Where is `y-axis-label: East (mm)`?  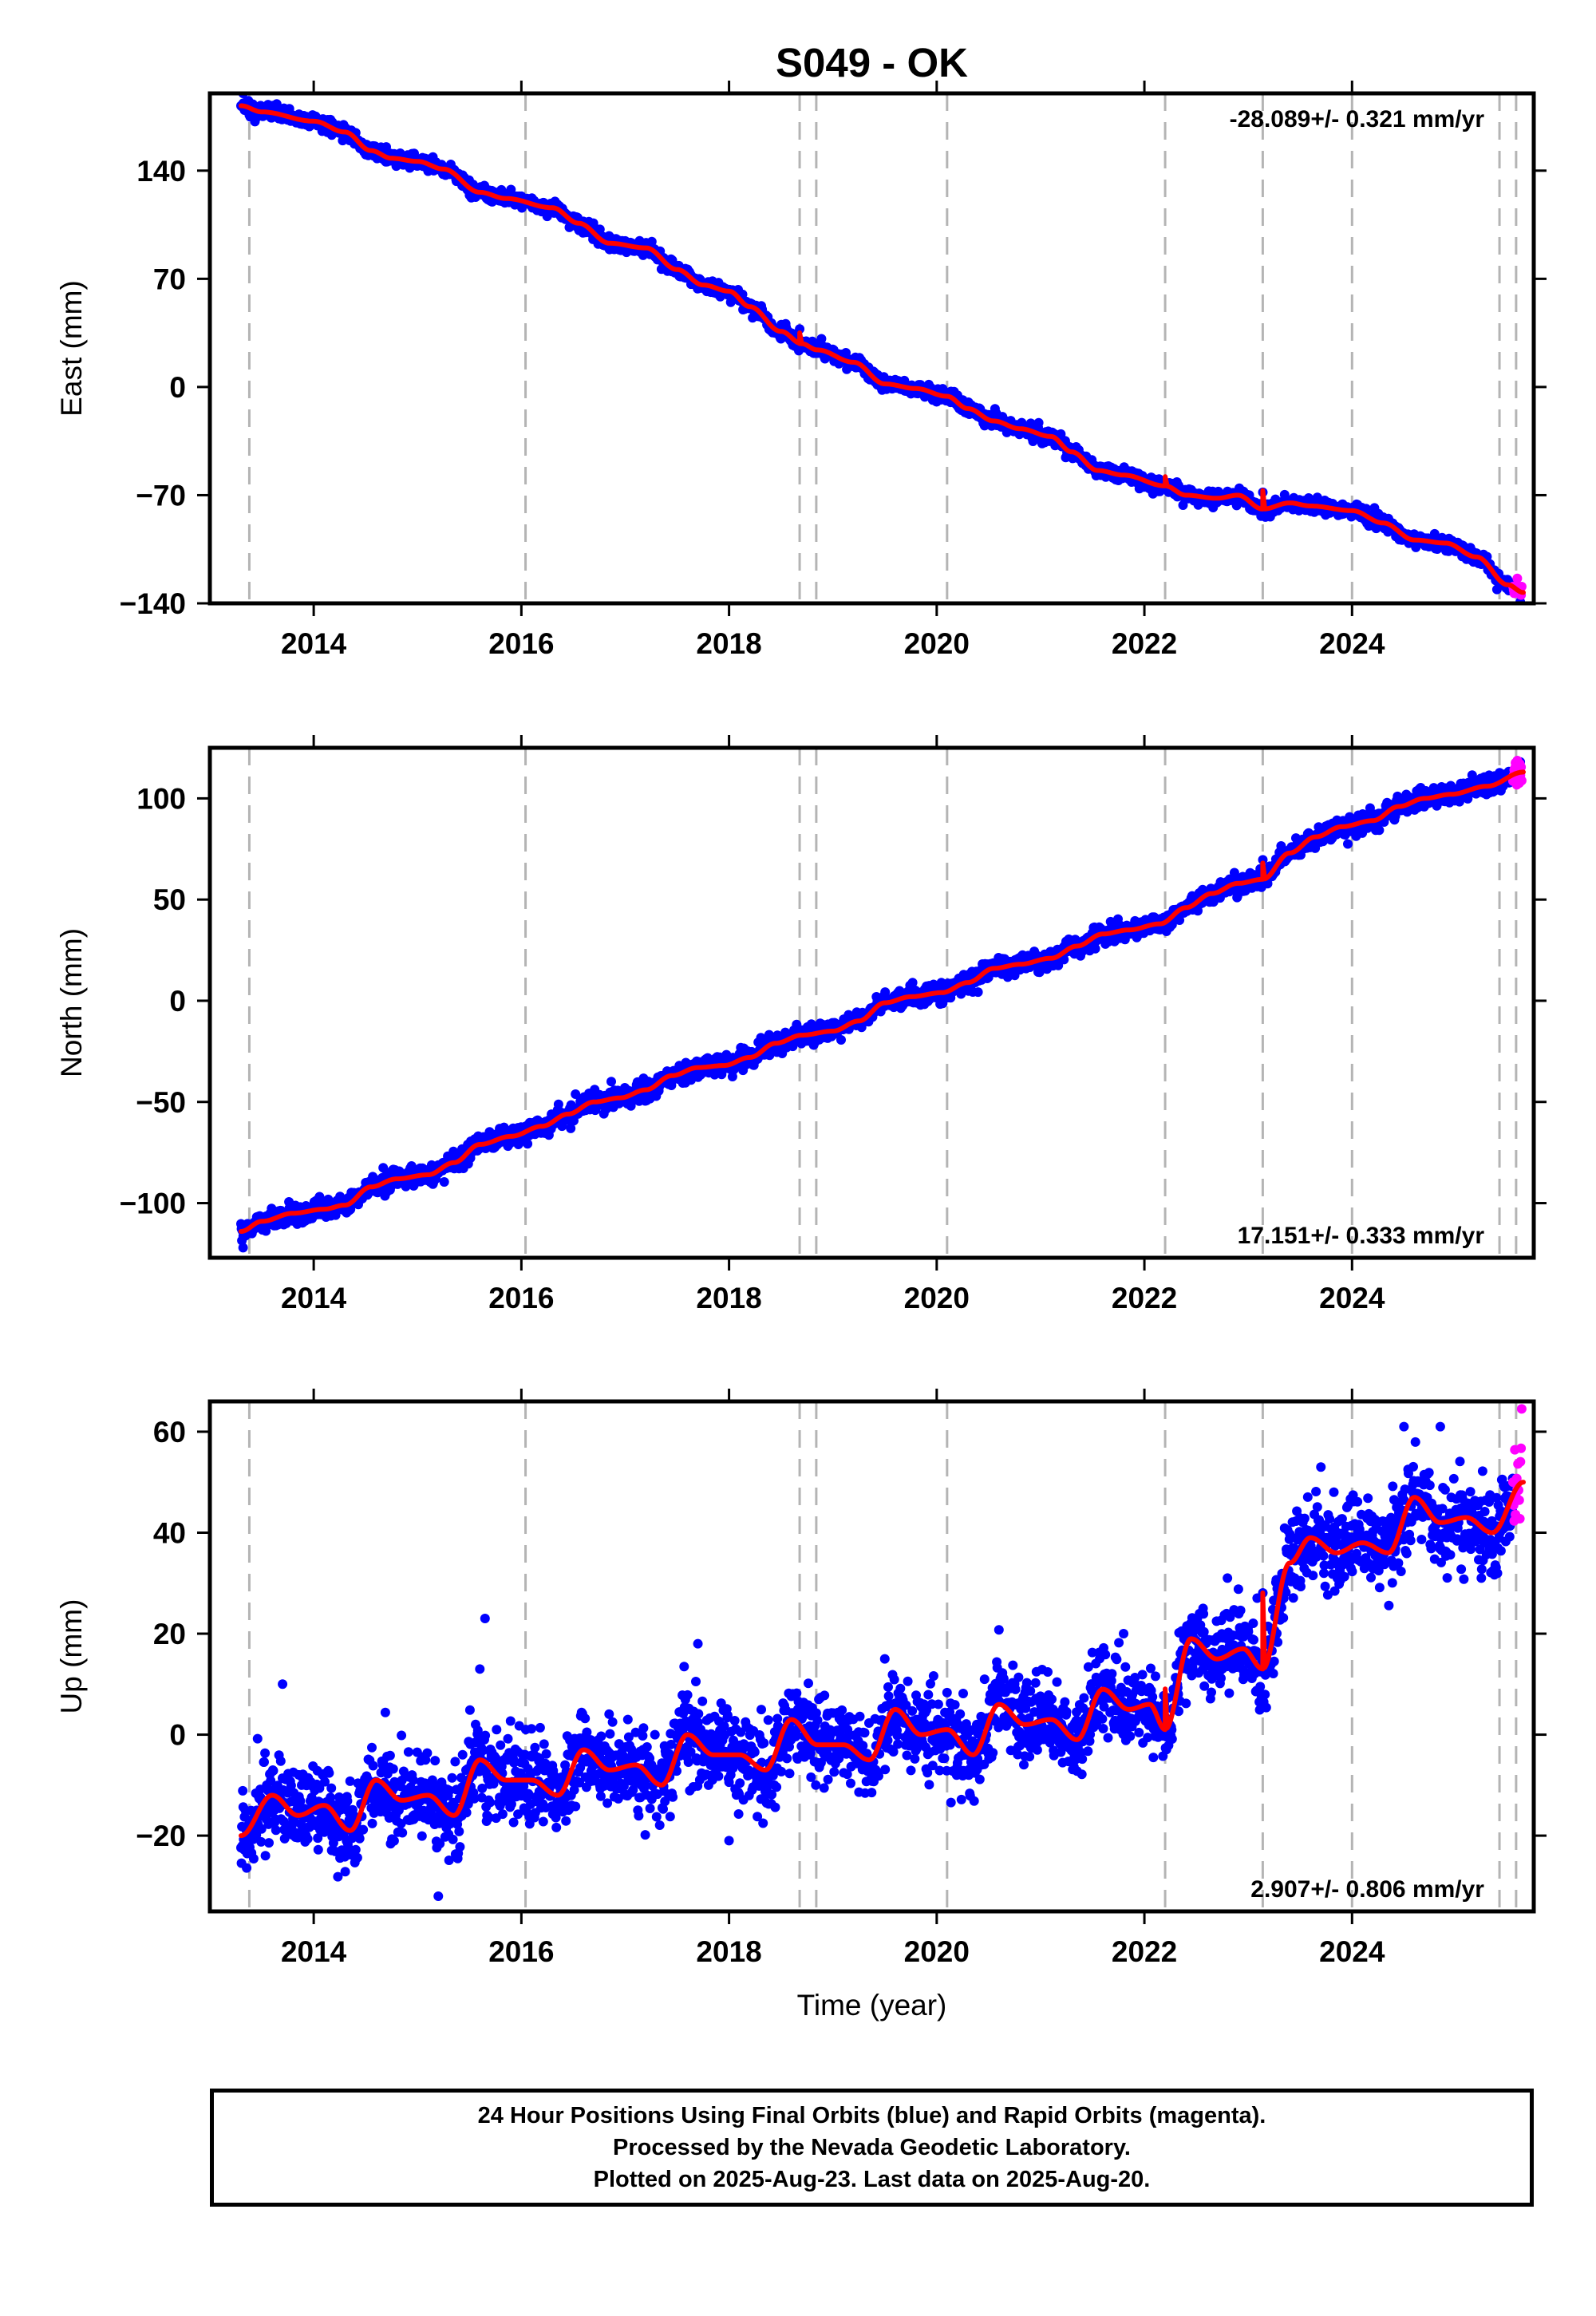
y-axis-label: East (mm) is located at coordinates (71, 348).